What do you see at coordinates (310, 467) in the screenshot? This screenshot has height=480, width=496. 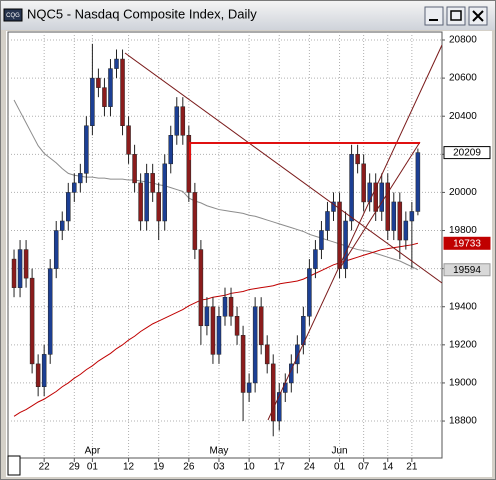 I see `x-tick-label: 24` at bounding box center [310, 467].